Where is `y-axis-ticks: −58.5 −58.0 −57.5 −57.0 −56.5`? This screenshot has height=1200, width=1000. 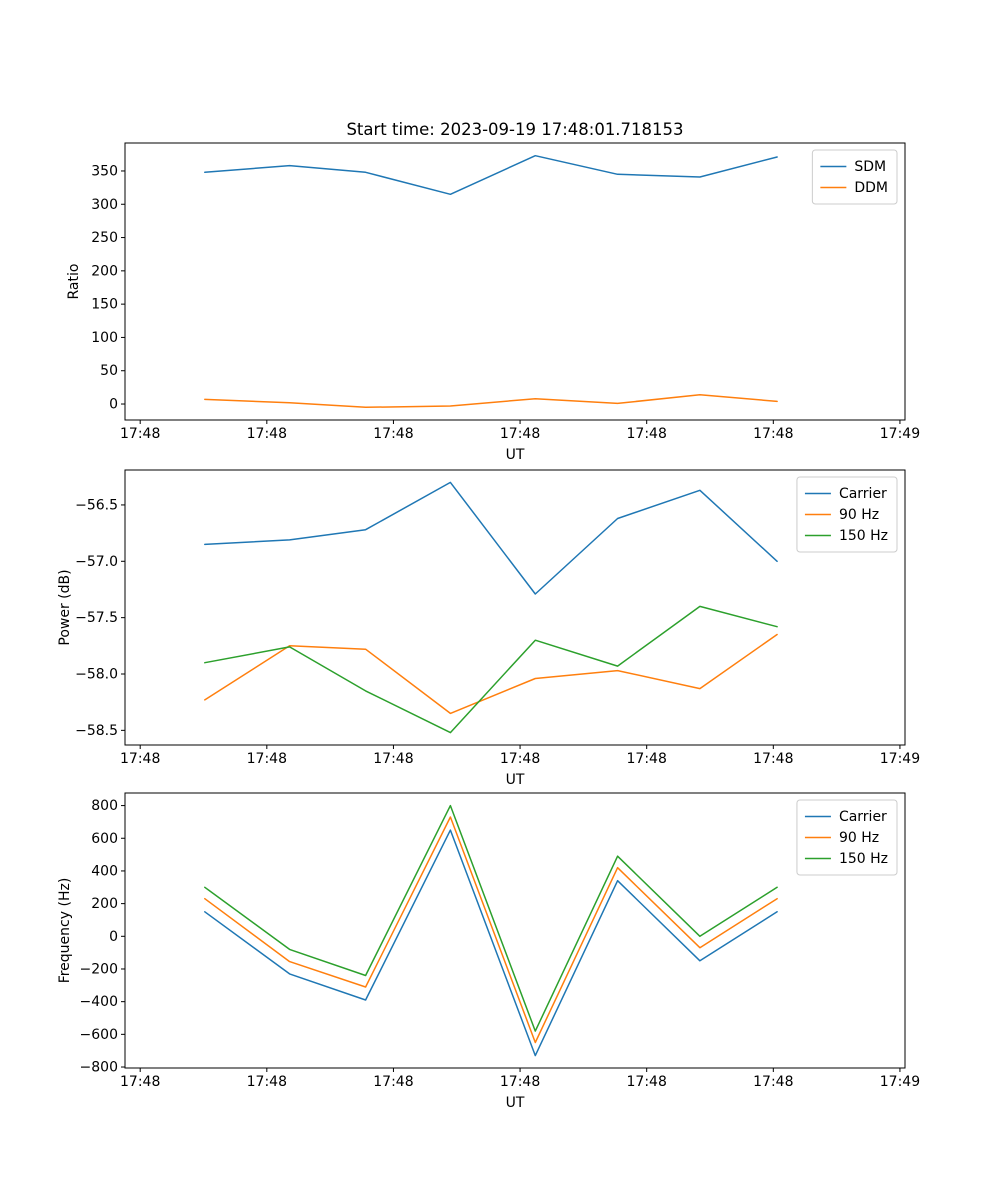
y-axis-ticks: −58.5 −58.0 −57.5 −57.0 −56.5 is located at coordinates (100, 618).